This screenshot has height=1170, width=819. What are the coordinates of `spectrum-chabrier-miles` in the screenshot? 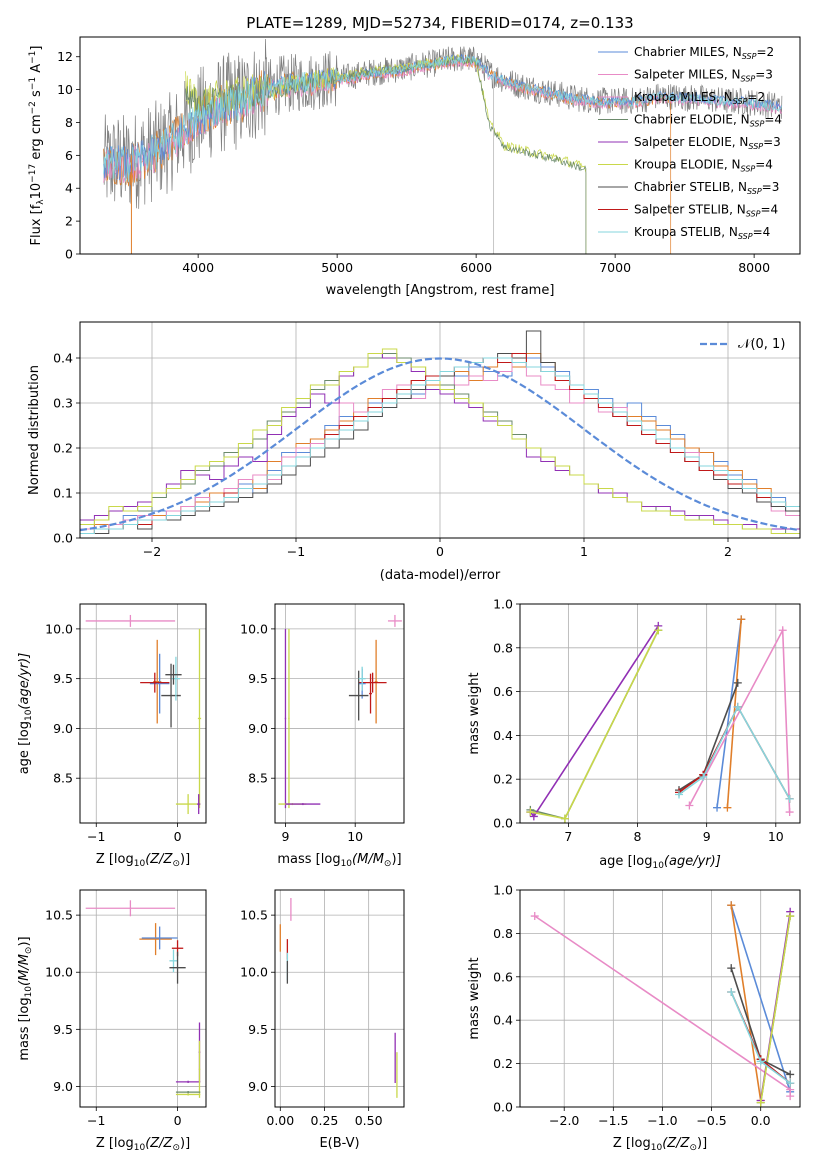 It's located at (442, 117).